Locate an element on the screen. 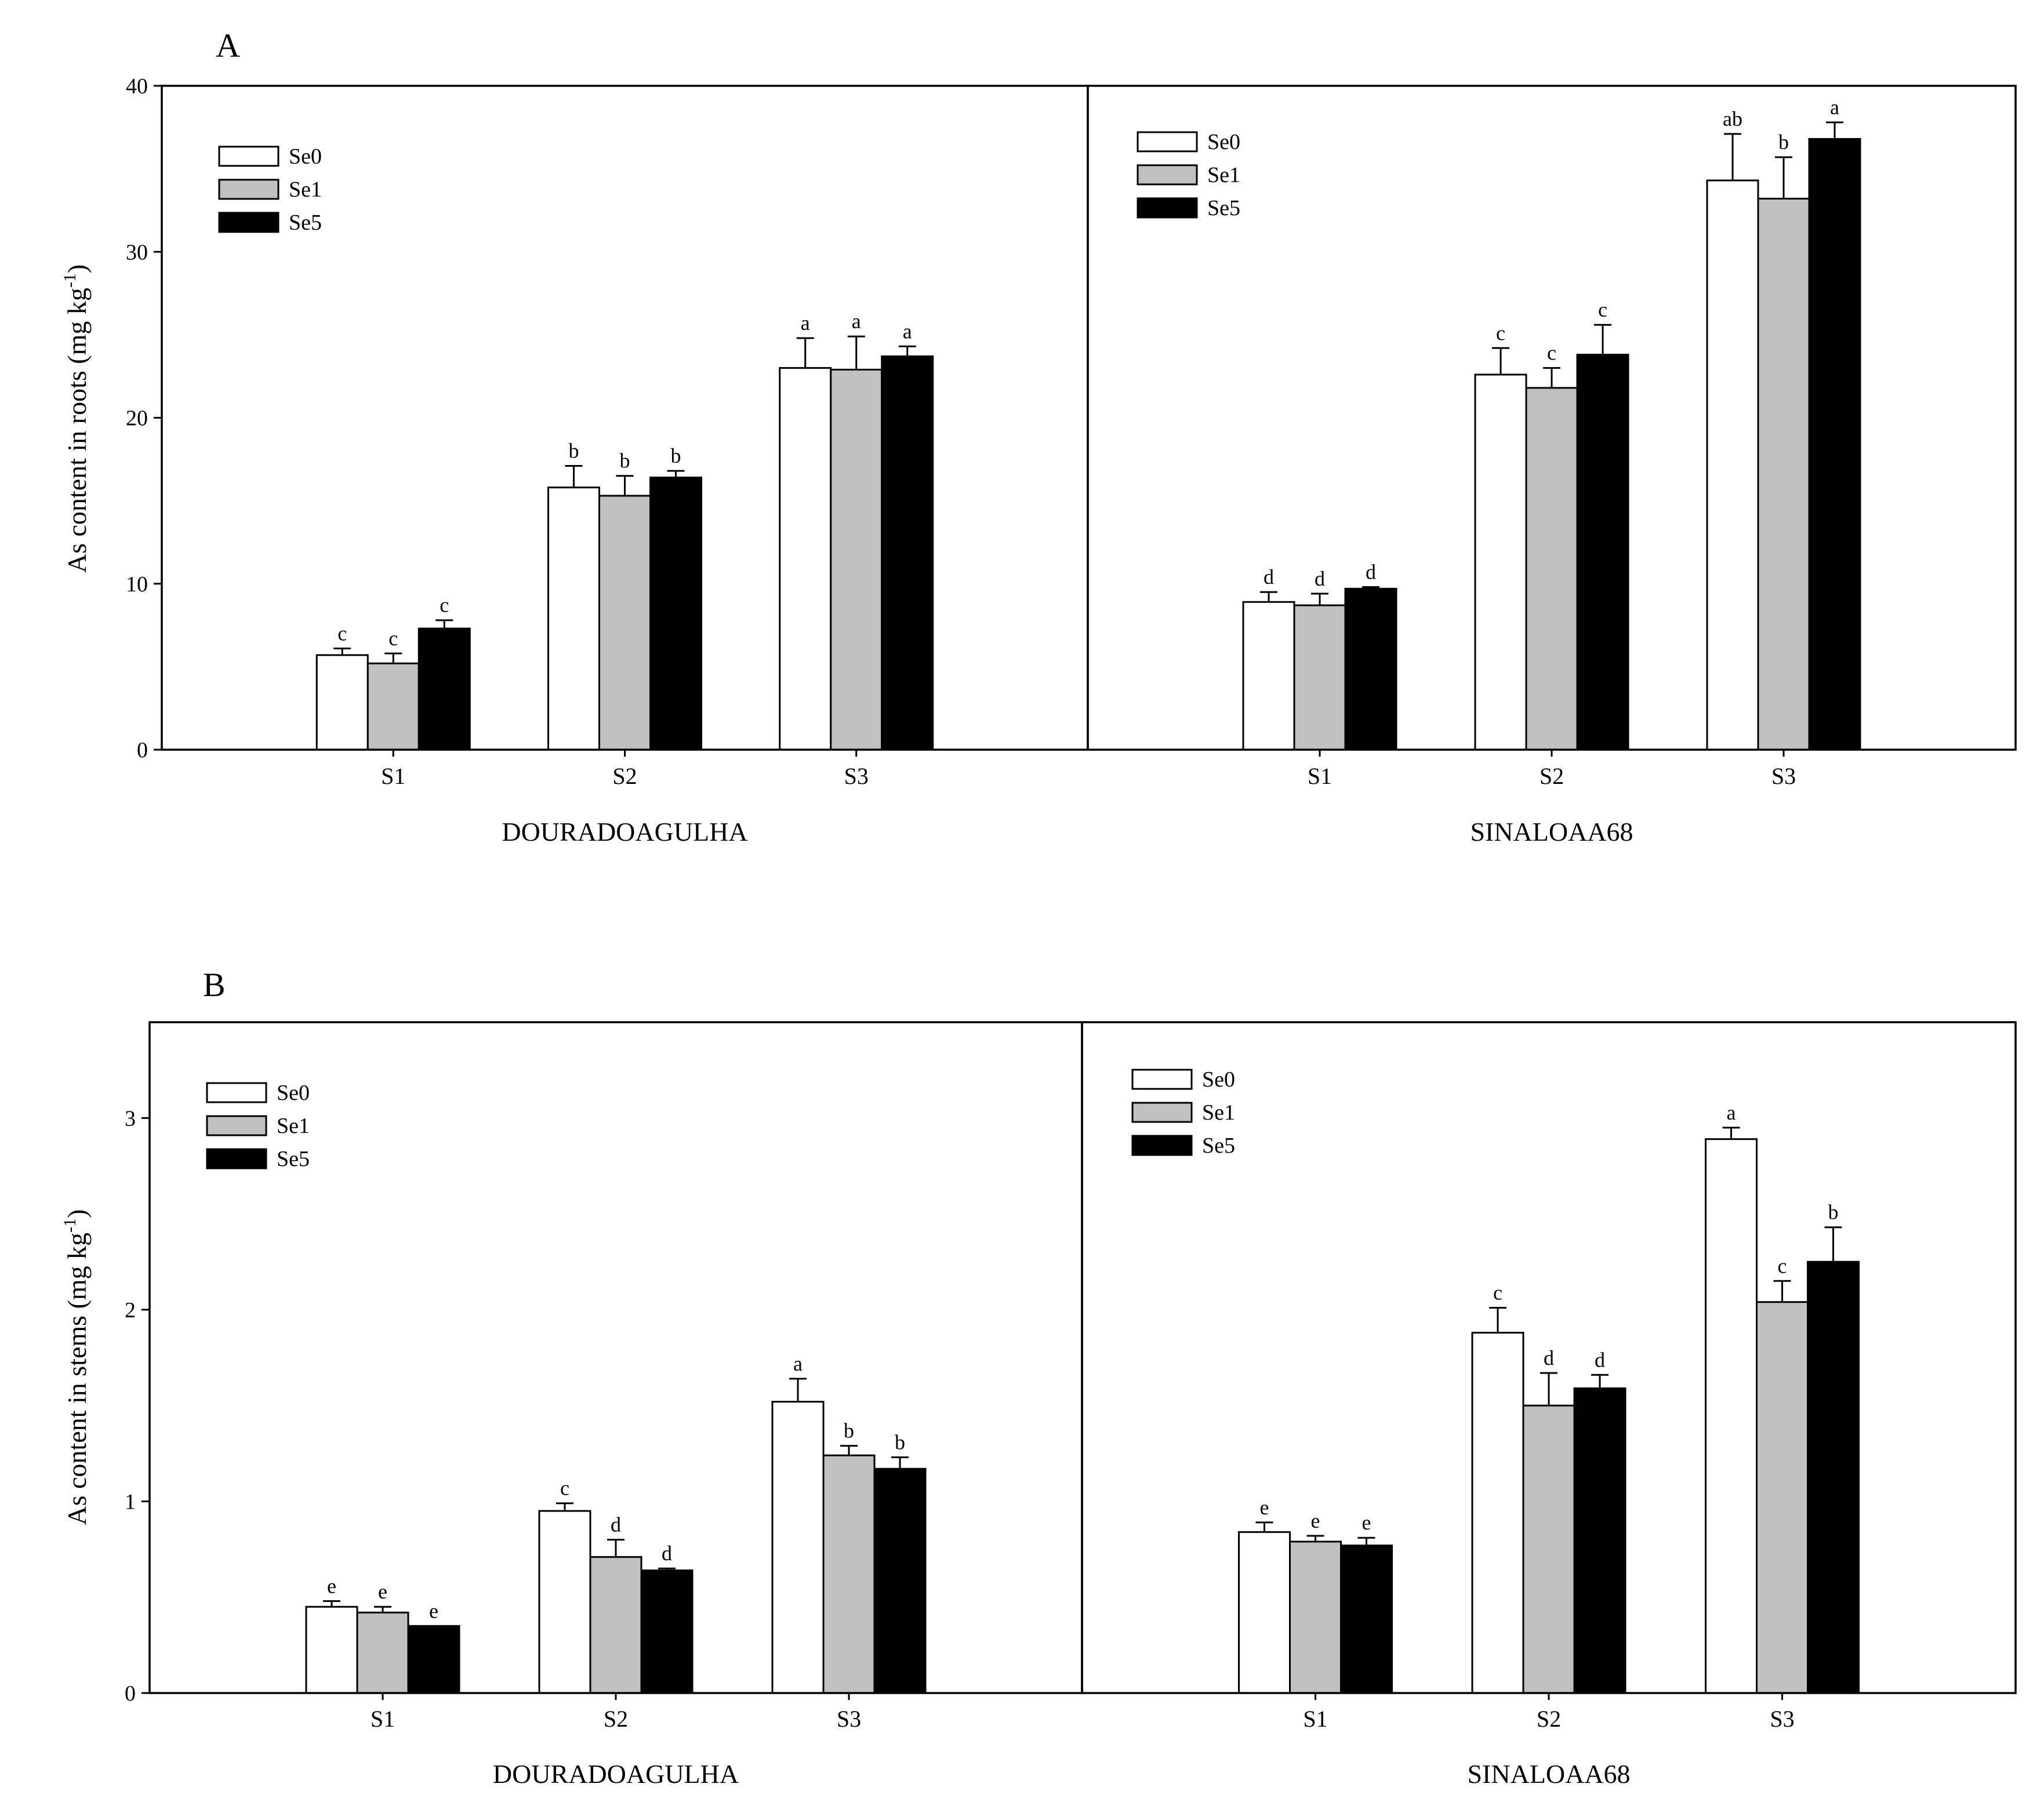 The image size is (2044, 1809). y-tick-label: 1 is located at coordinates (130, 1502).